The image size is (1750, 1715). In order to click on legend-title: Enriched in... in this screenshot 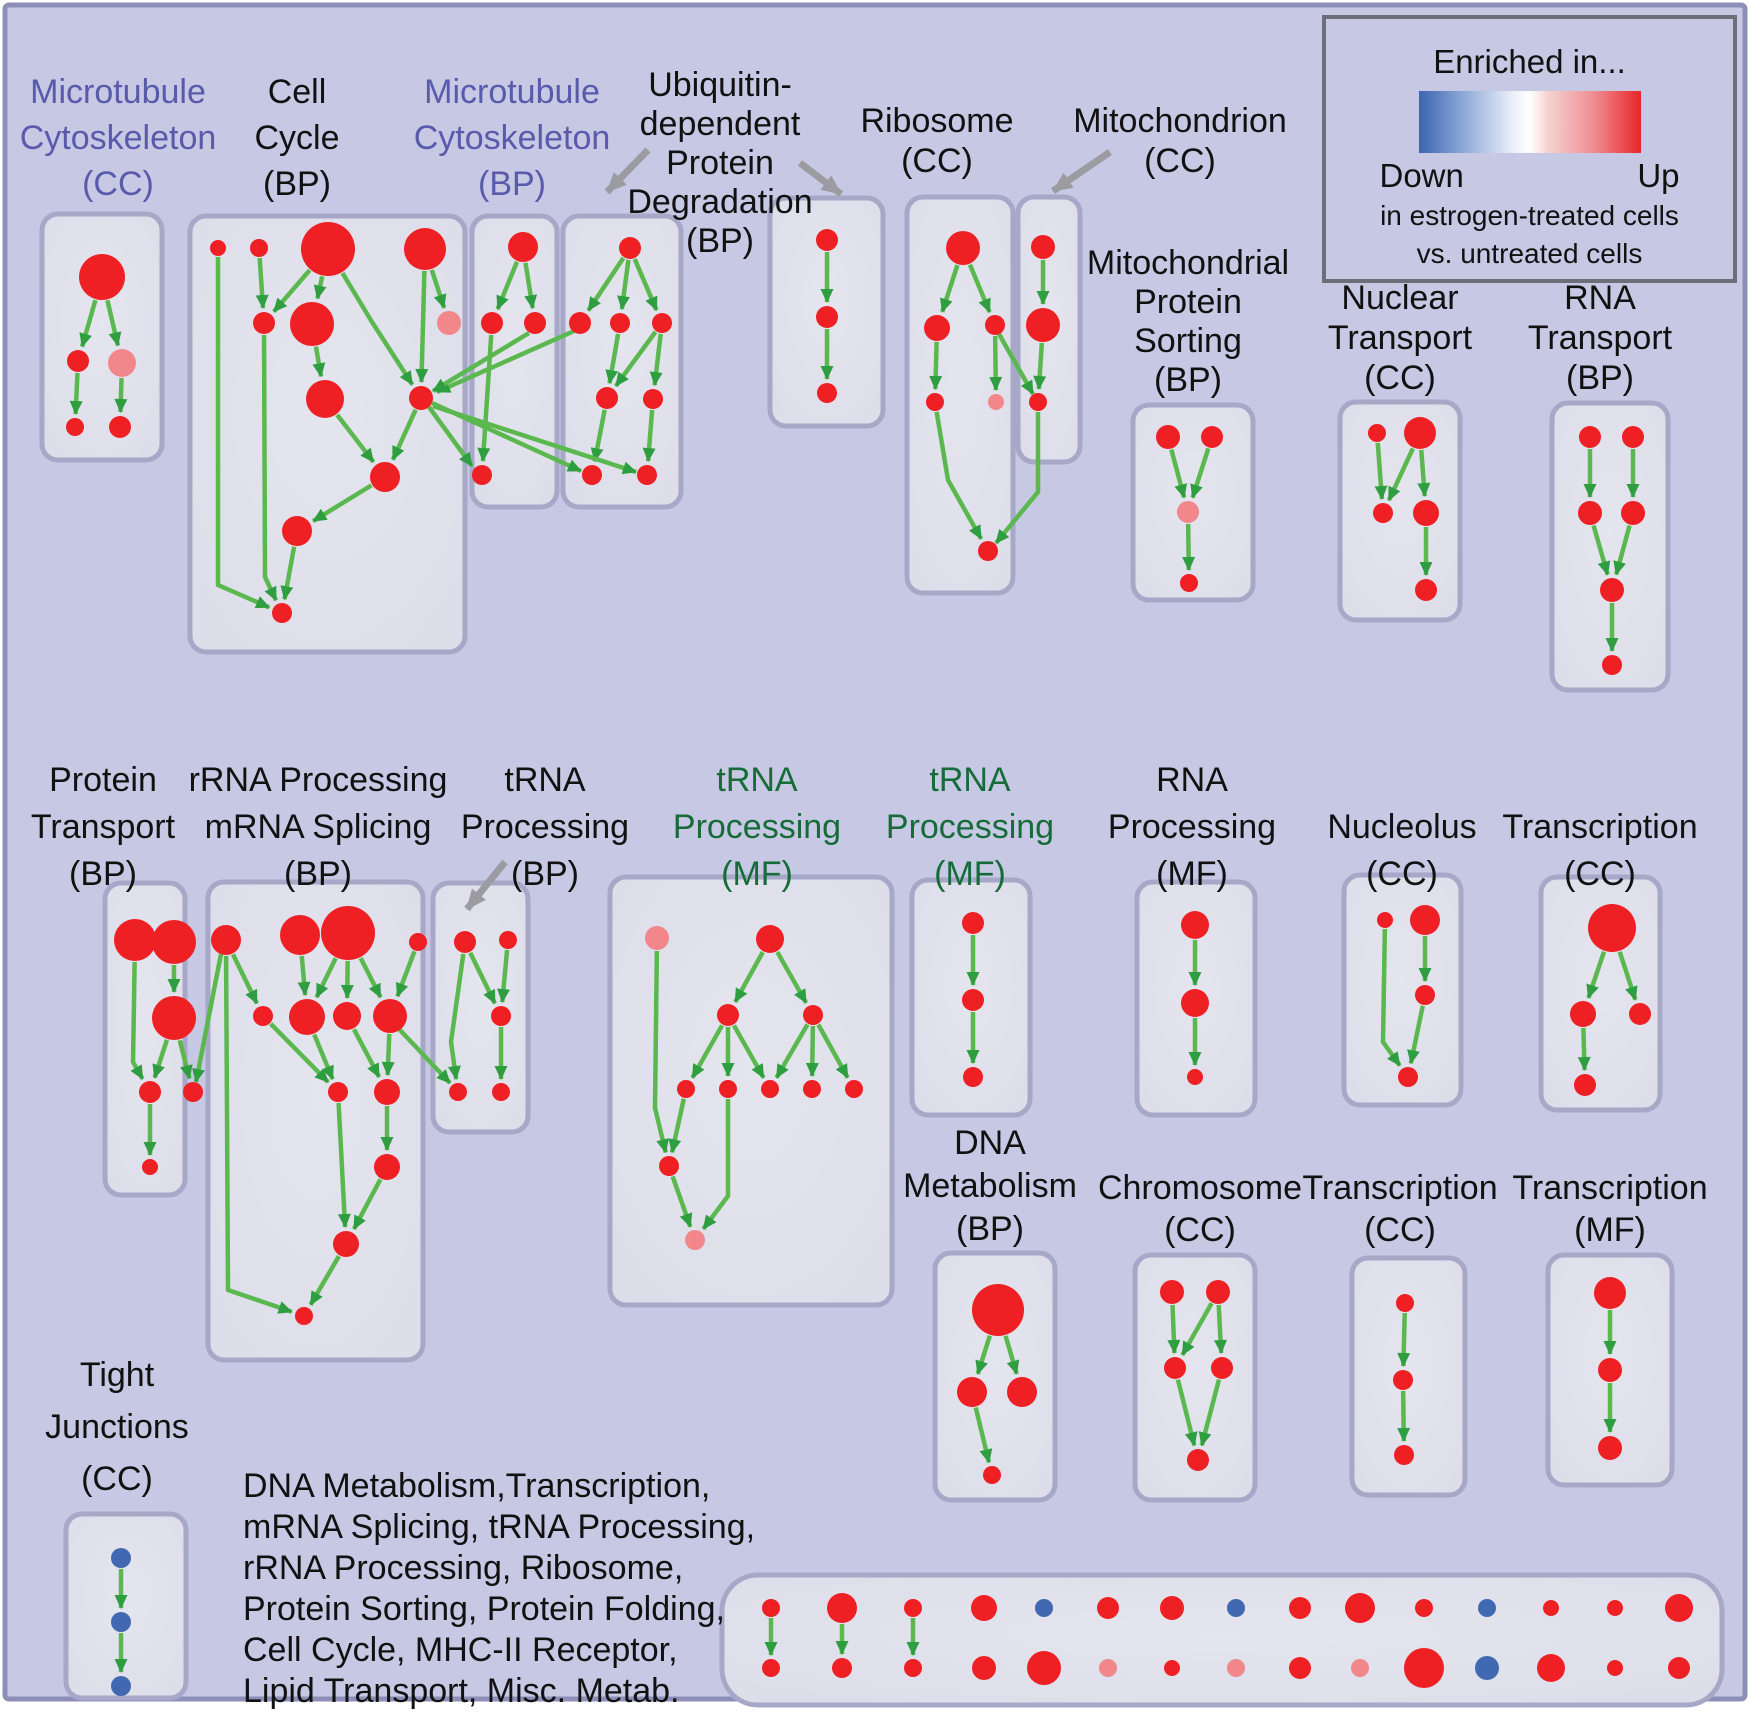, I will do `click(1529, 61)`.